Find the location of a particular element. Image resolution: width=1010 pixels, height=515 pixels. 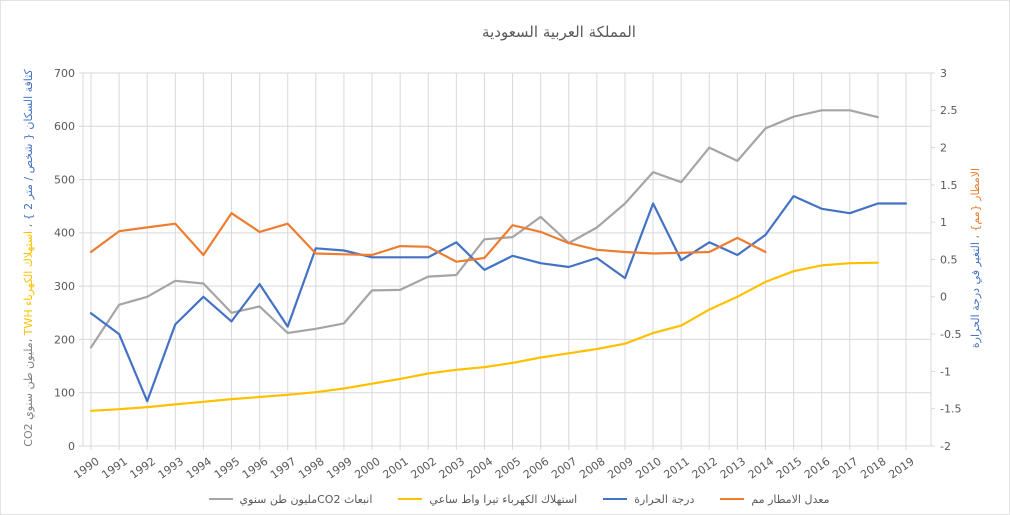

right-axis-tick-label: 1.5 is located at coordinates (949, 185).